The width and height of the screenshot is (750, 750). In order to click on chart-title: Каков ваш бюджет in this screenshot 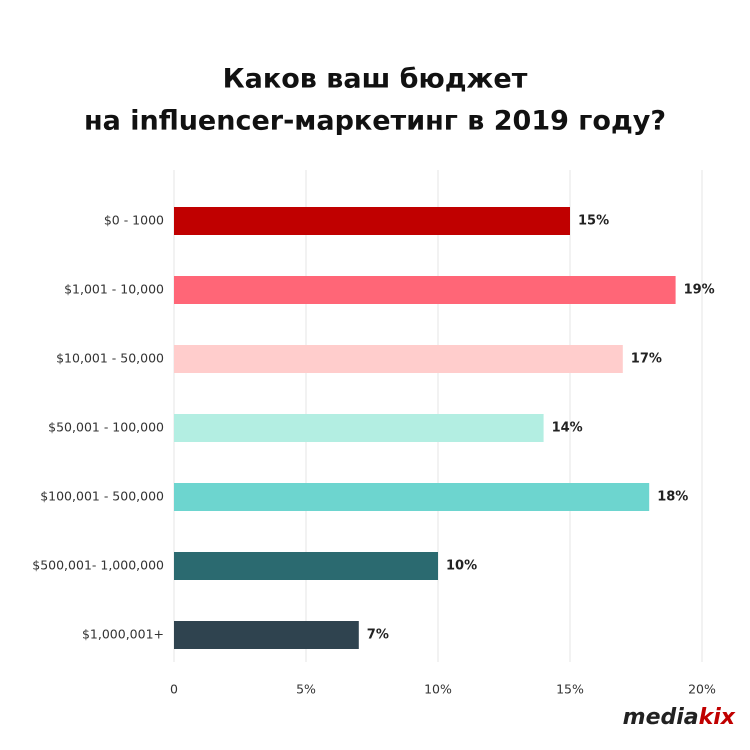, I will do `click(375, 79)`.